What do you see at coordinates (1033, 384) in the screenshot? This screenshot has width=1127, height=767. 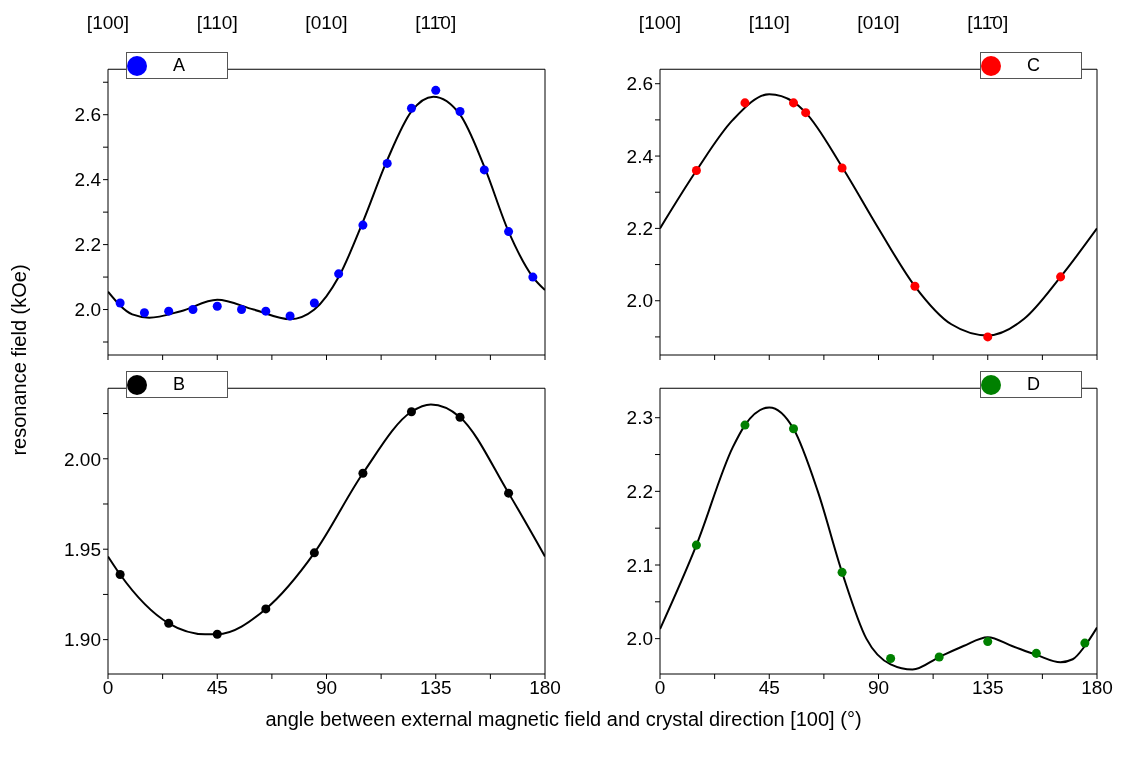 I see `legend-label: D` at bounding box center [1033, 384].